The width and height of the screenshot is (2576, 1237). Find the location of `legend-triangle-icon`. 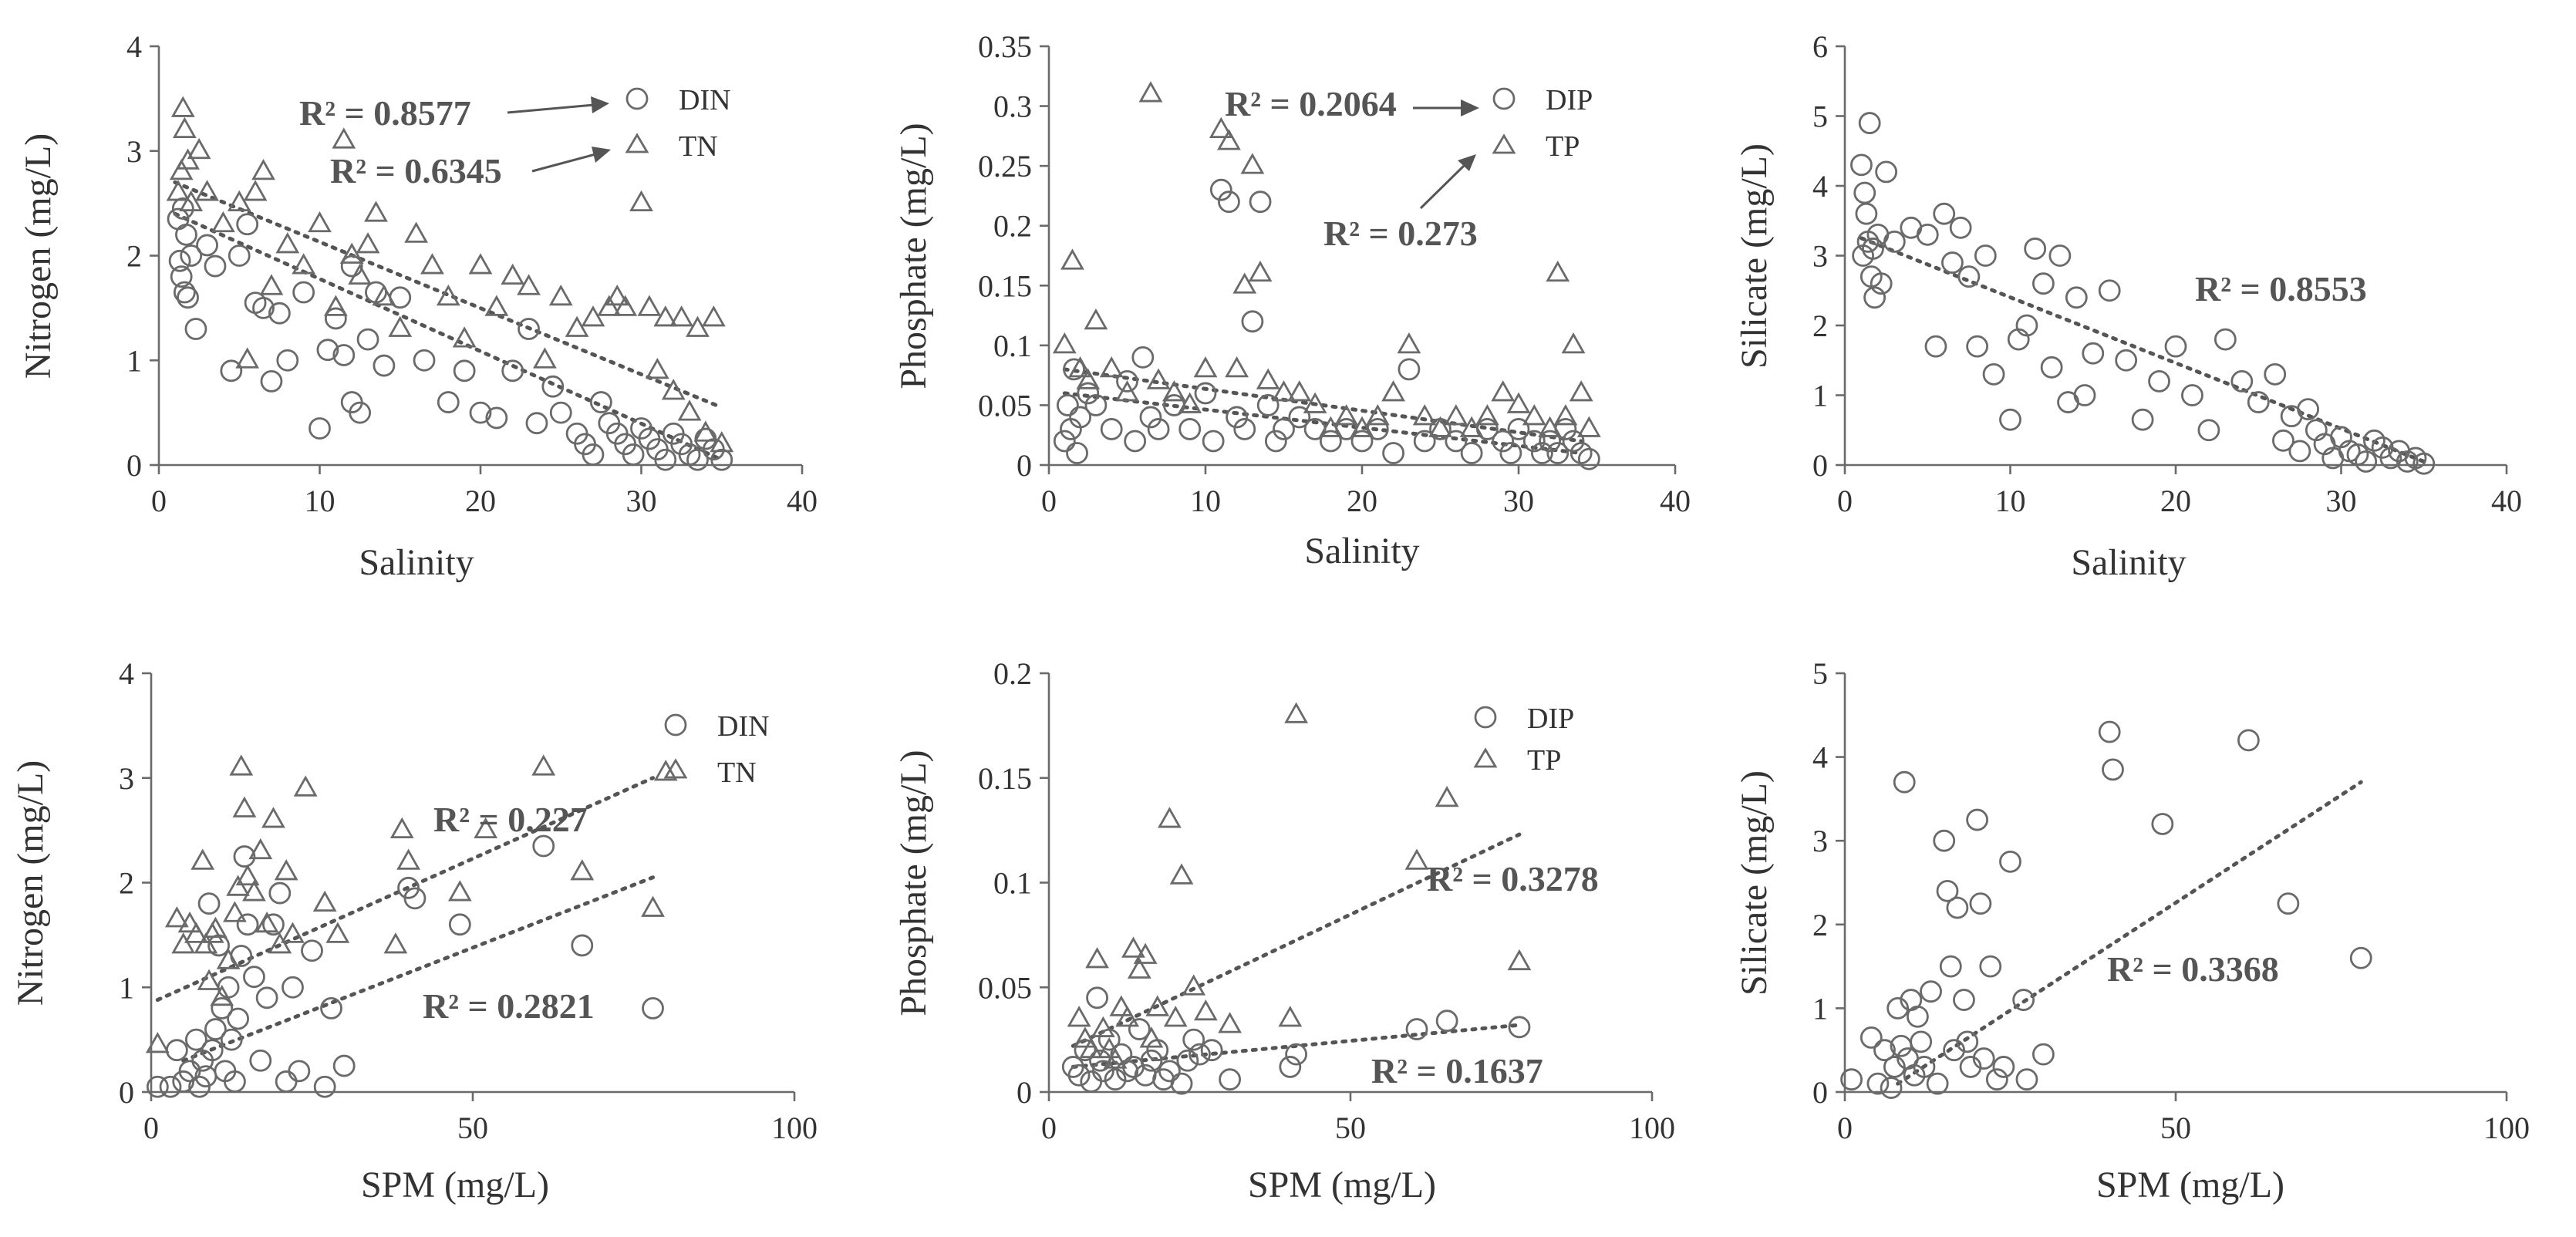

legend-triangle-icon is located at coordinates (675, 768).